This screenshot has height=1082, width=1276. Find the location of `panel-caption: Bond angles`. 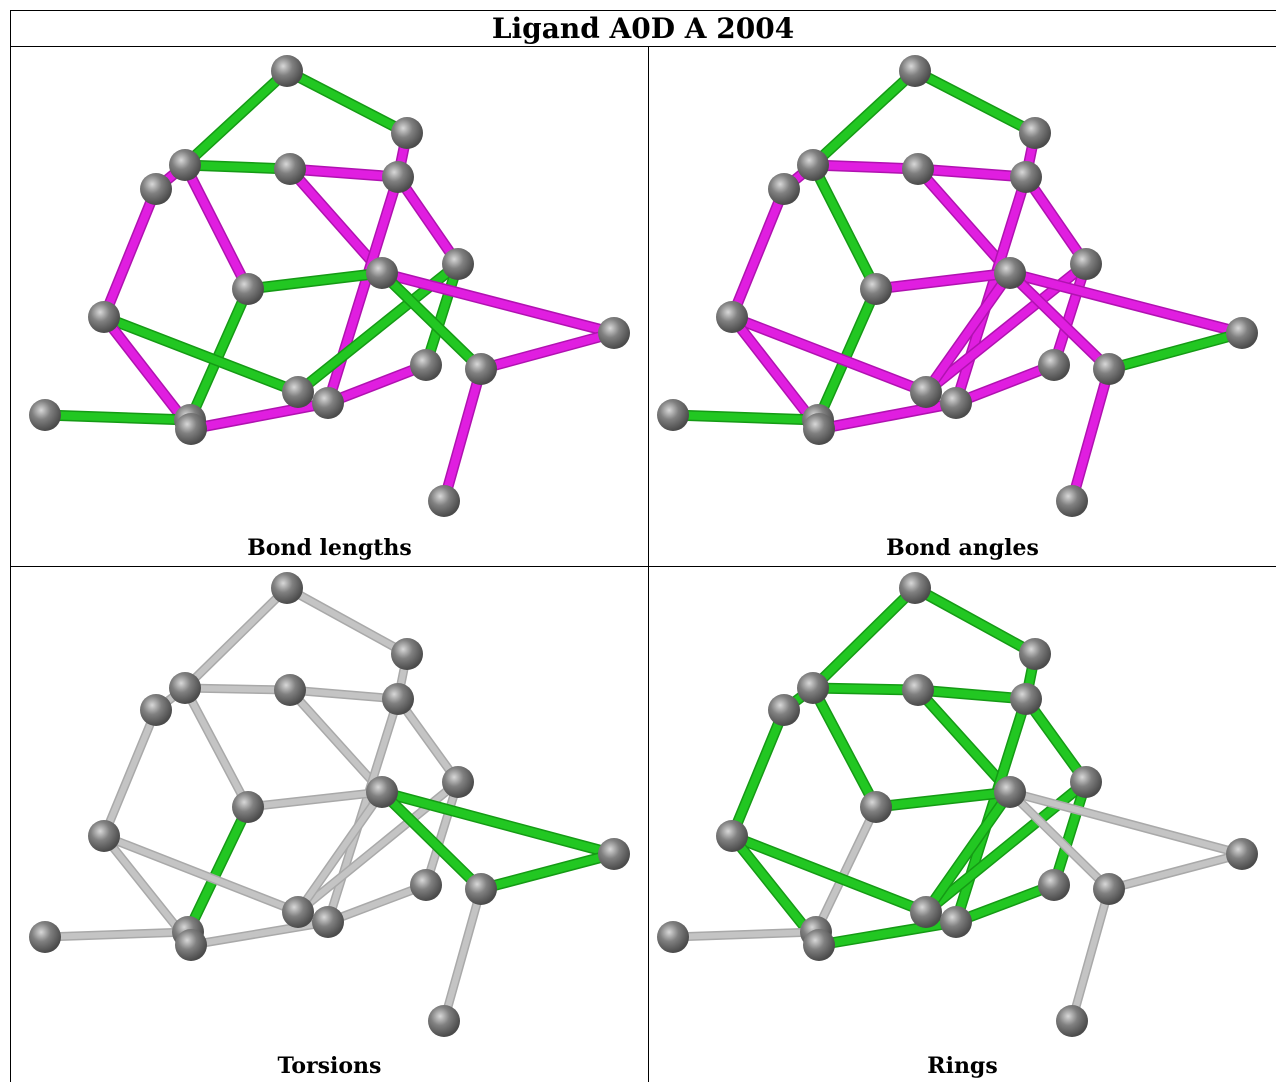

panel-caption: Bond angles is located at coordinates (962, 548).